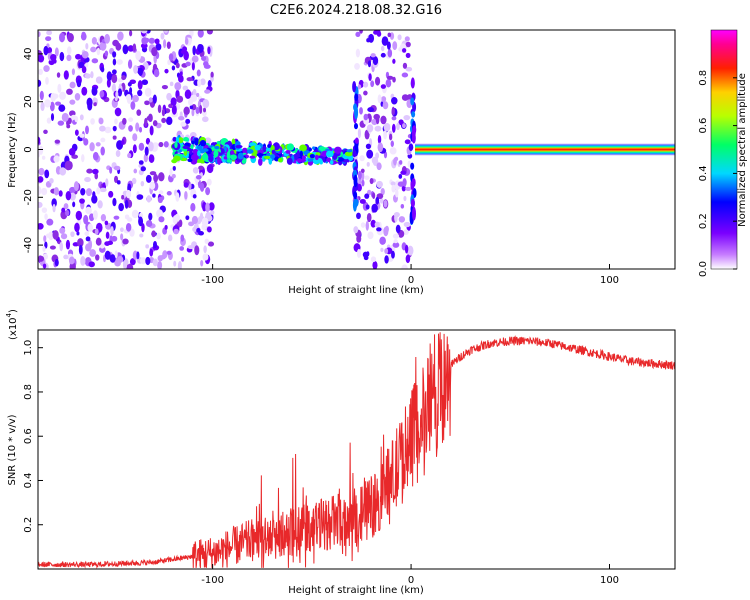 This screenshot has height=600, width=750. Describe the element at coordinates (28, 348) in the screenshot. I see `snr-y-tick-label: 1.0` at that location.